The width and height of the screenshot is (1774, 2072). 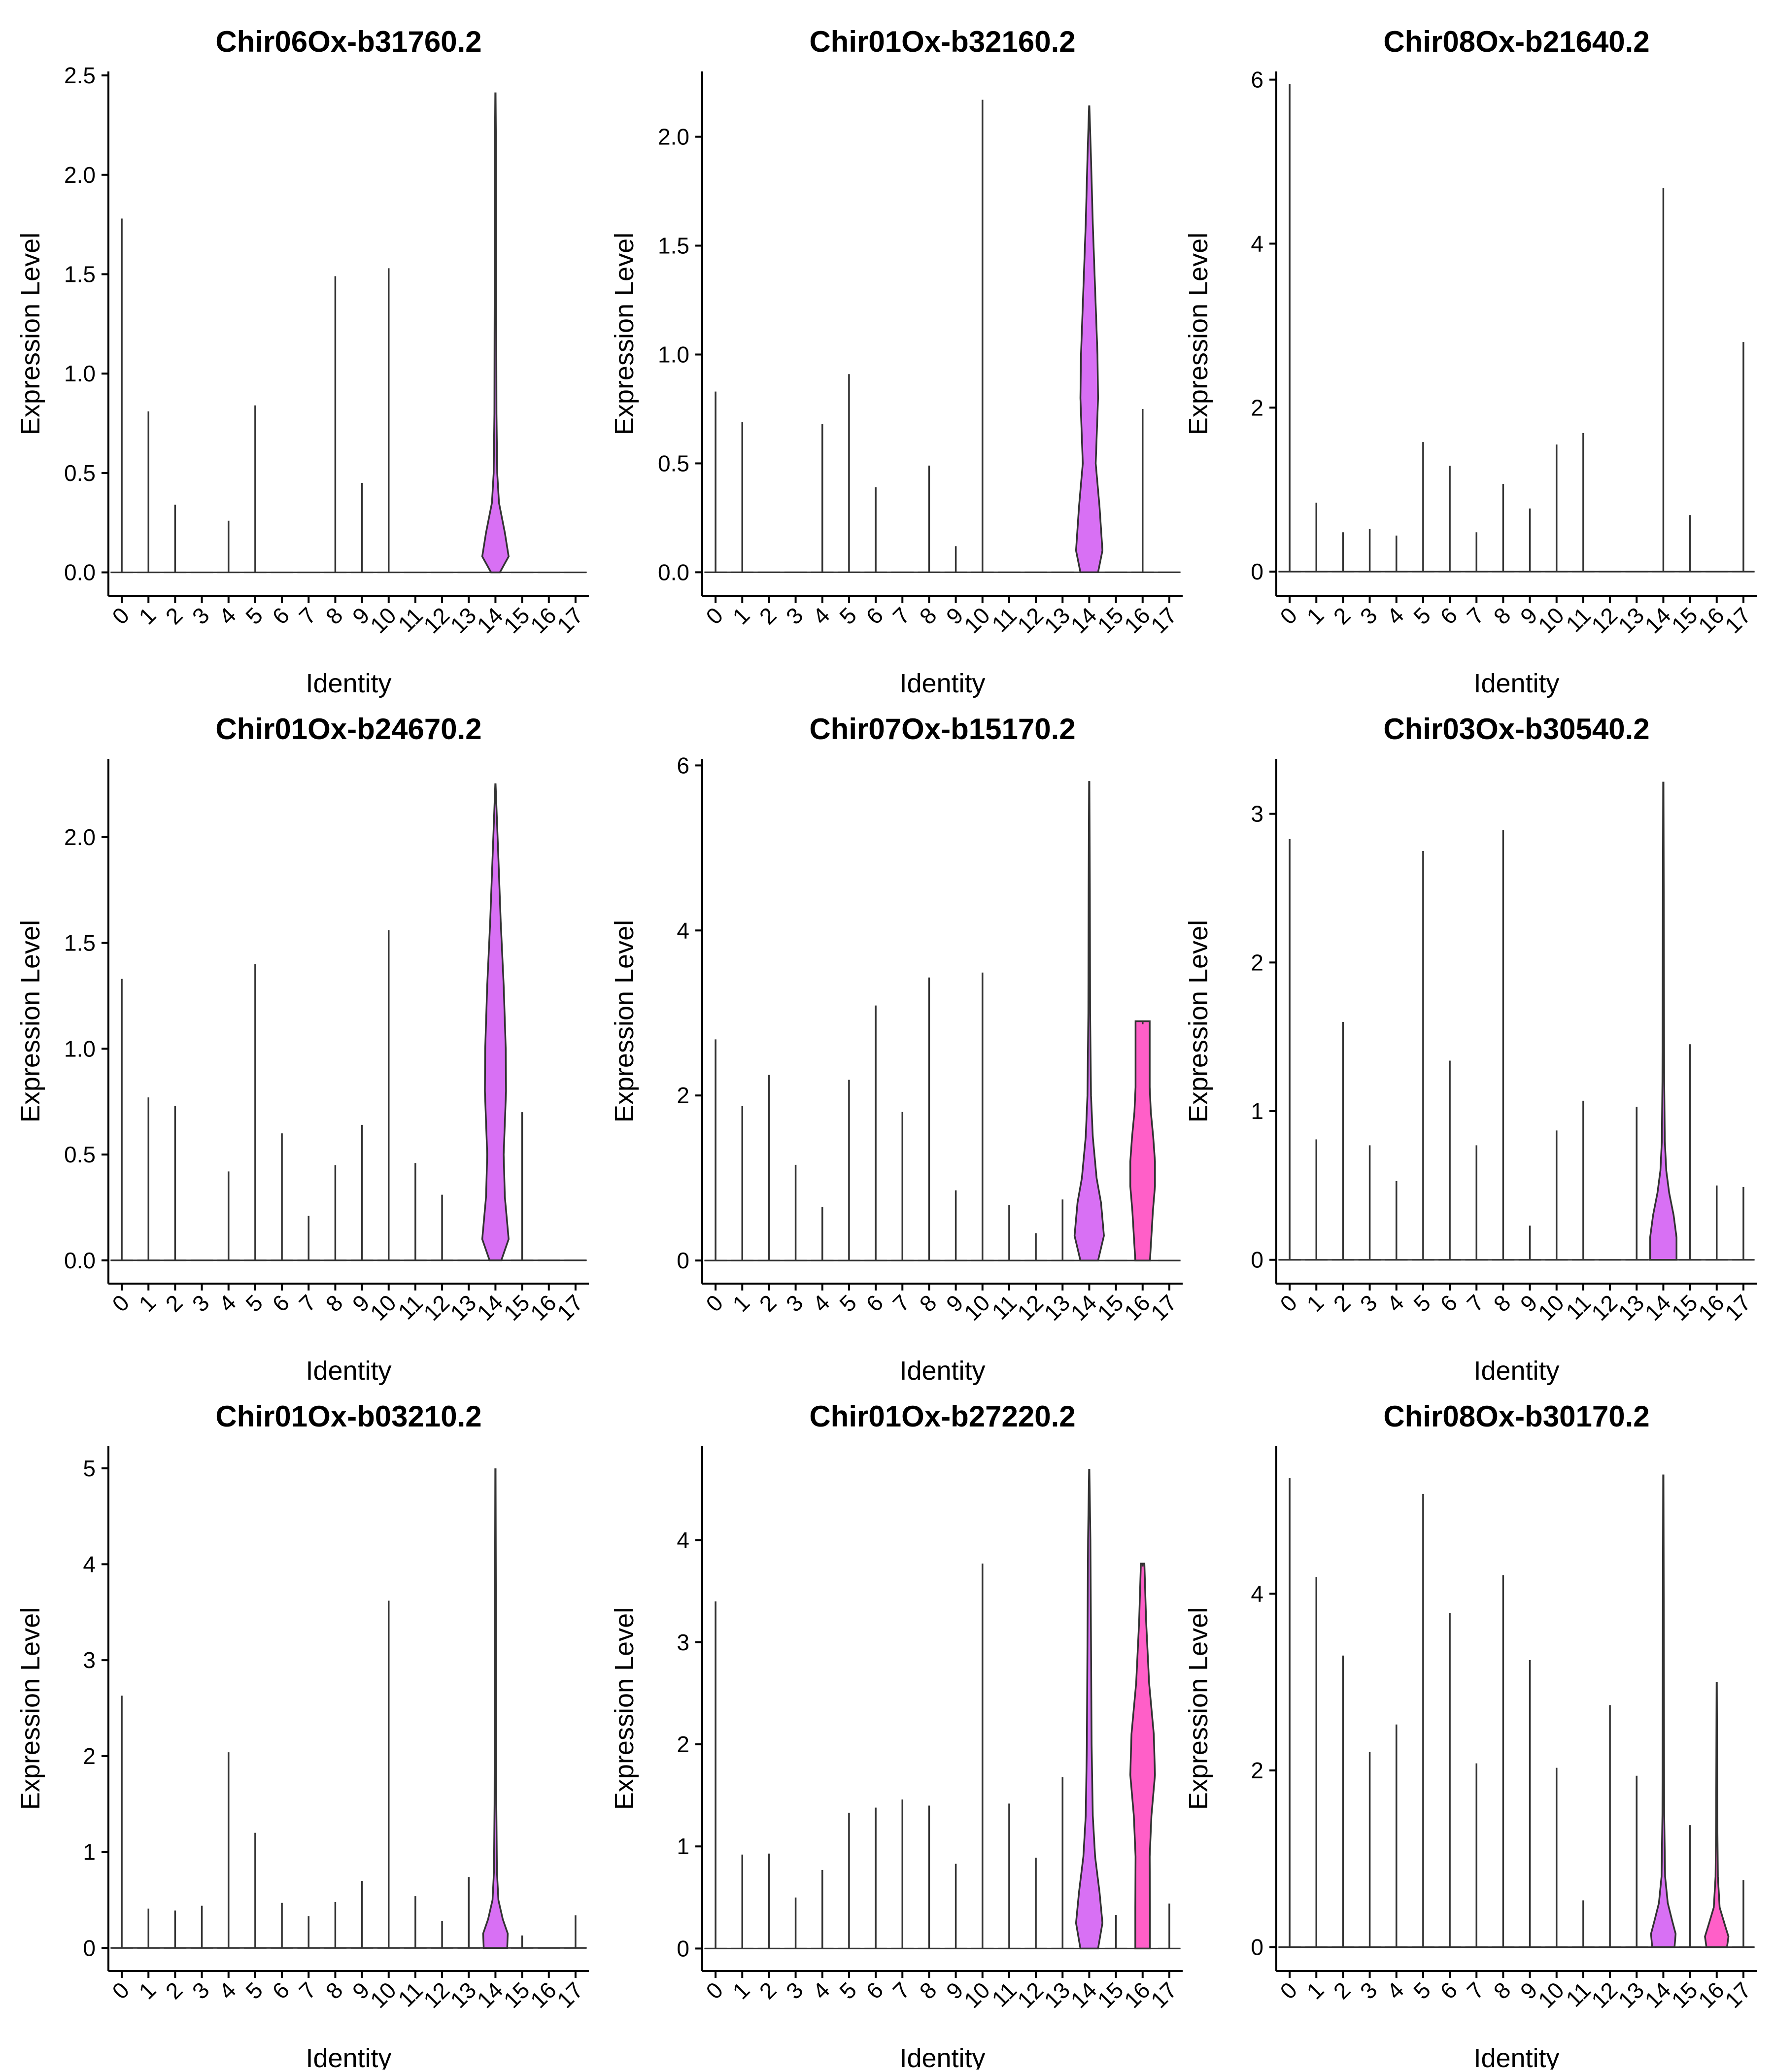 I want to click on panel-title: Chir07Ox-b15170.2, so click(x=942, y=729).